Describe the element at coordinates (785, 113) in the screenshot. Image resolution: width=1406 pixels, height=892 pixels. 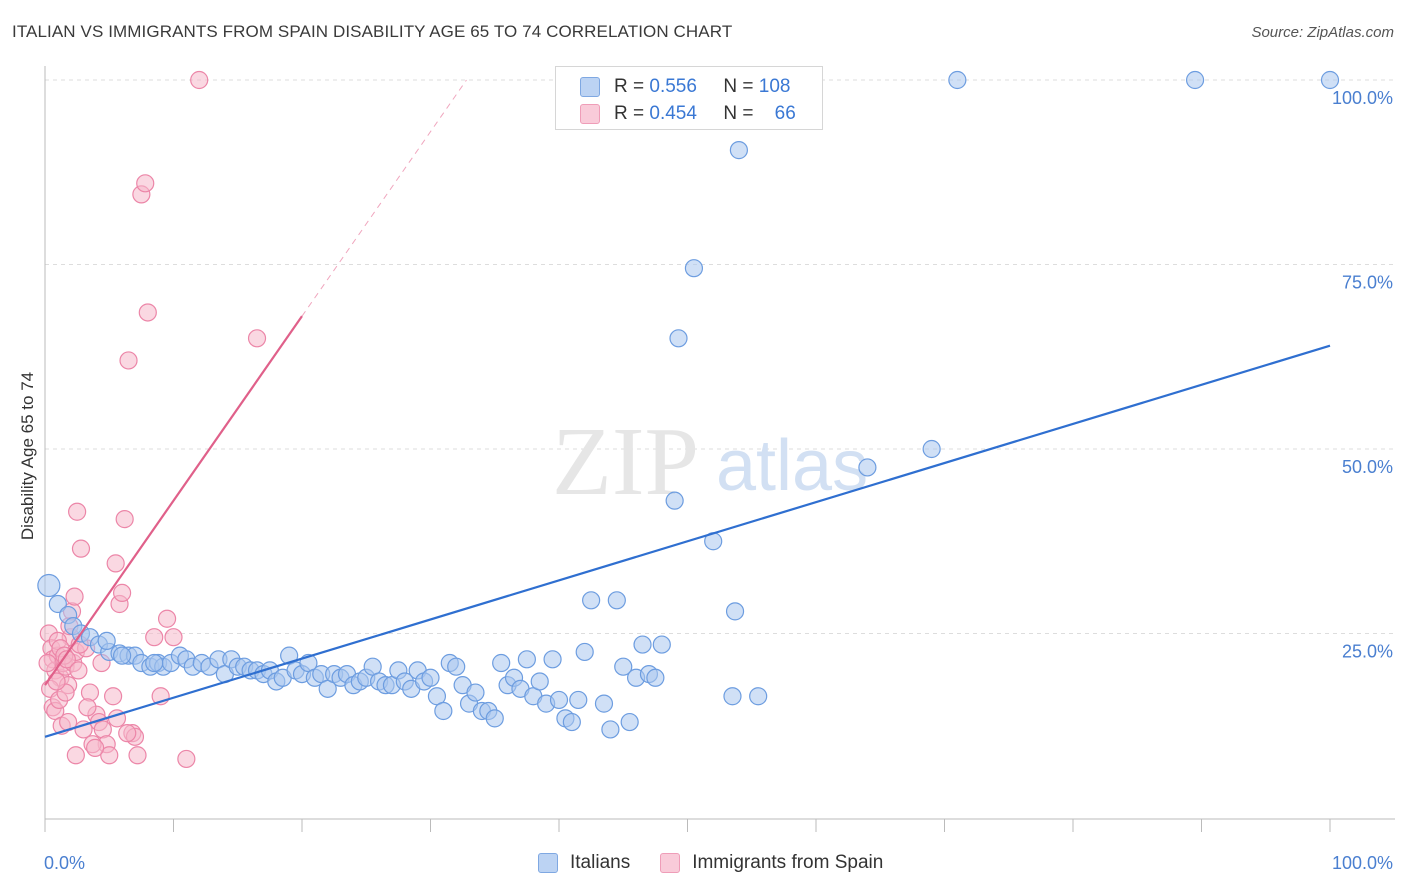
I see `legend-n-value: 66` at that location.